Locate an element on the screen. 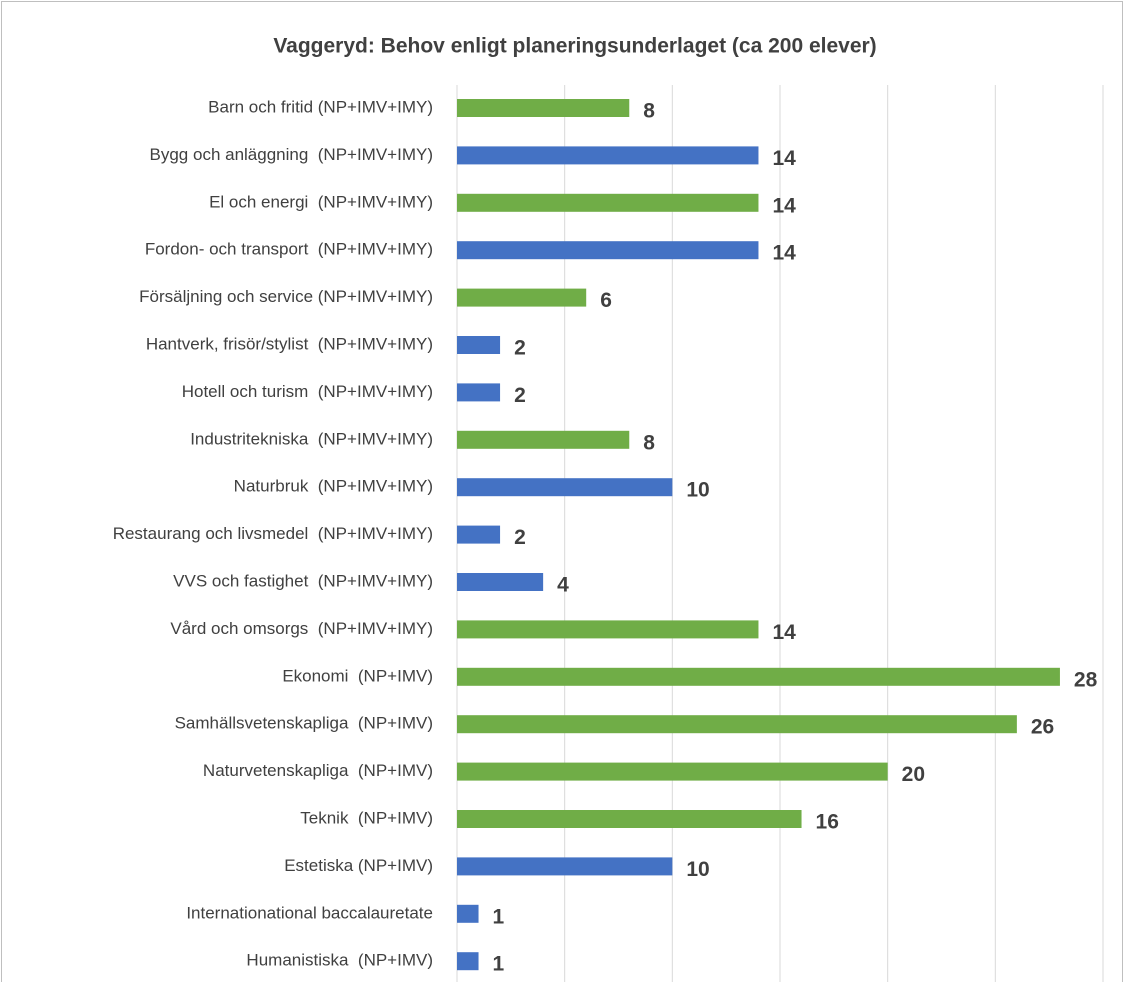 The width and height of the screenshot is (1125, 982). y-tick-label: Samhällsvetenskapliga (NP+IMV) is located at coordinates (304, 723).